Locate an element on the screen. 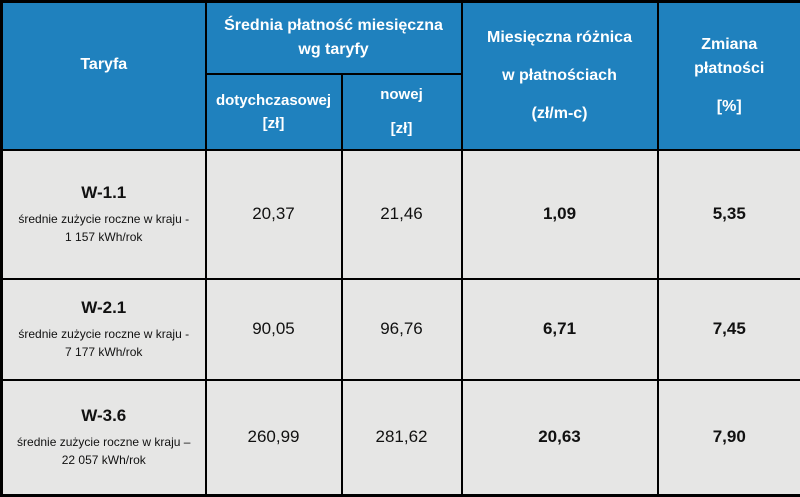 Image resolution: width=800 pixels, height=497 pixels. header-diff-line1: Miesięczna różnica is located at coordinates (559, 38).